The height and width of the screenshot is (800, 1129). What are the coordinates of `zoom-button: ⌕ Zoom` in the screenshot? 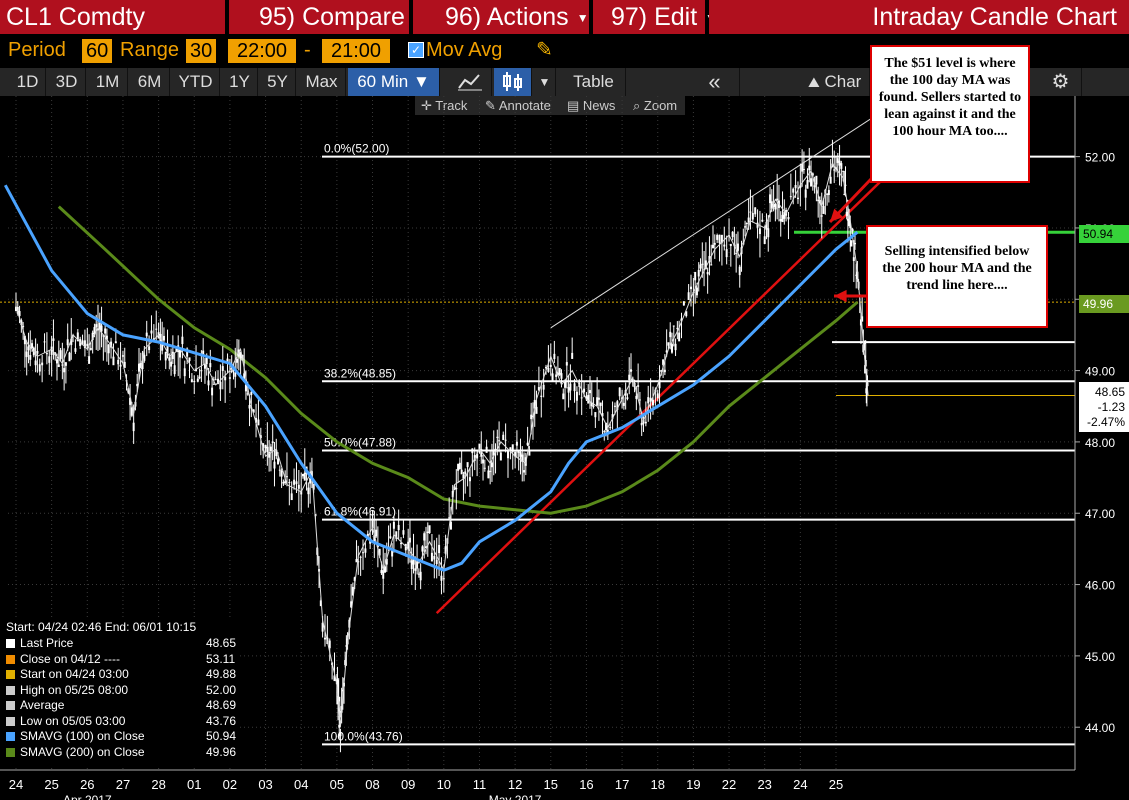 It's located at (655, 106).